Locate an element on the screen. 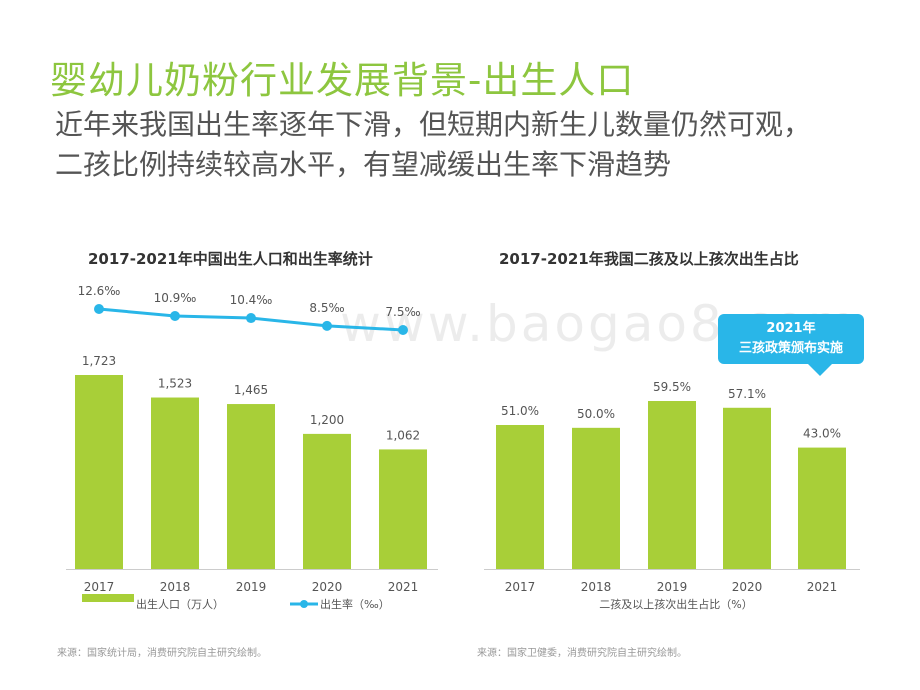  callout-line-1: 2021年 is located at coordinates (791, 328).